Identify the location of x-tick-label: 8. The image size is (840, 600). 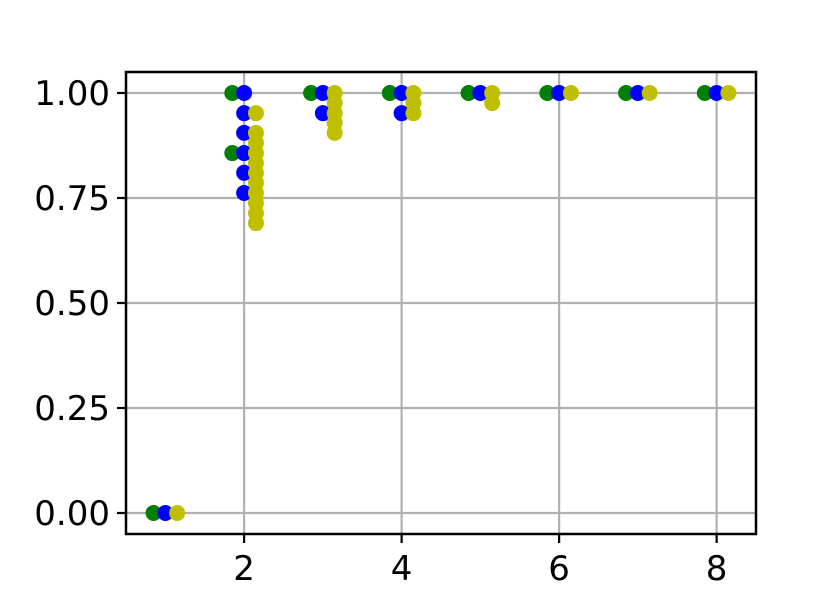
(717, 569).